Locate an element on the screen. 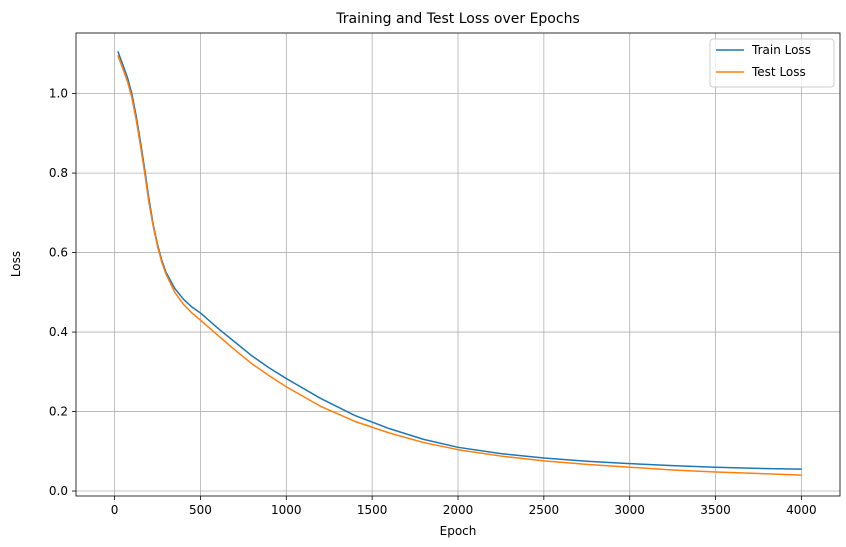  x-tick-label: 2000 is located at coordinates (458, 510).